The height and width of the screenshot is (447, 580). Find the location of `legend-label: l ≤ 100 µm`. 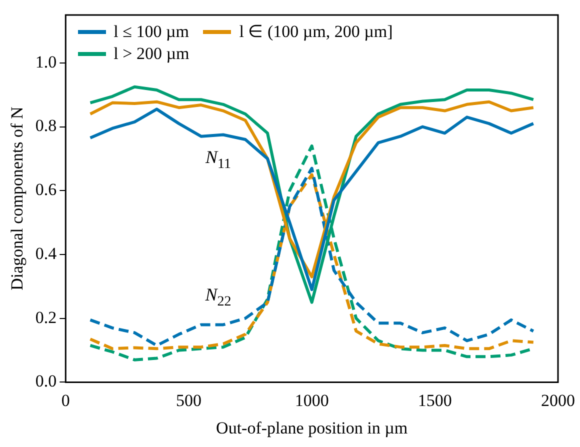

legend-label: l ≤ 100 µm is located at coordinates (151, 32).